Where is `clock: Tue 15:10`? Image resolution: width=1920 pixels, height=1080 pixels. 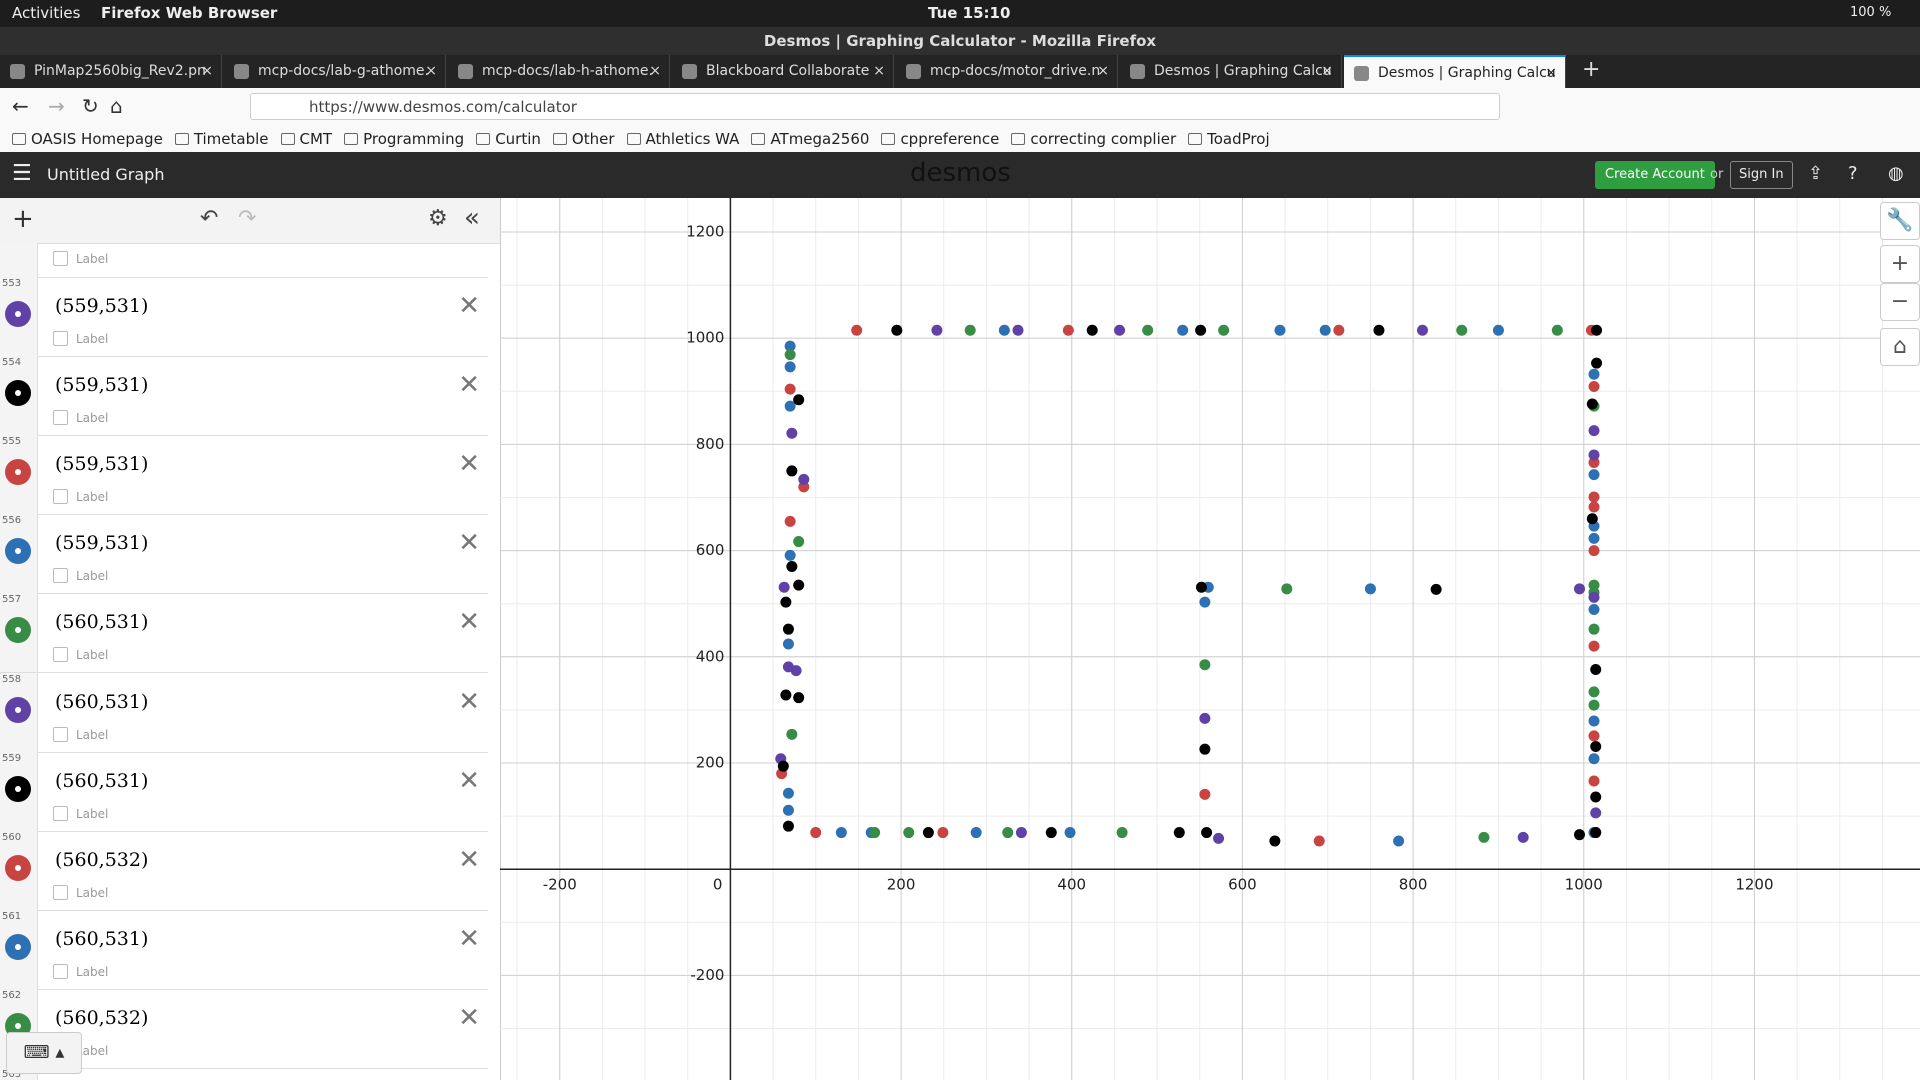
clock: Tue 15:10 is located at coordinates (969, 13).